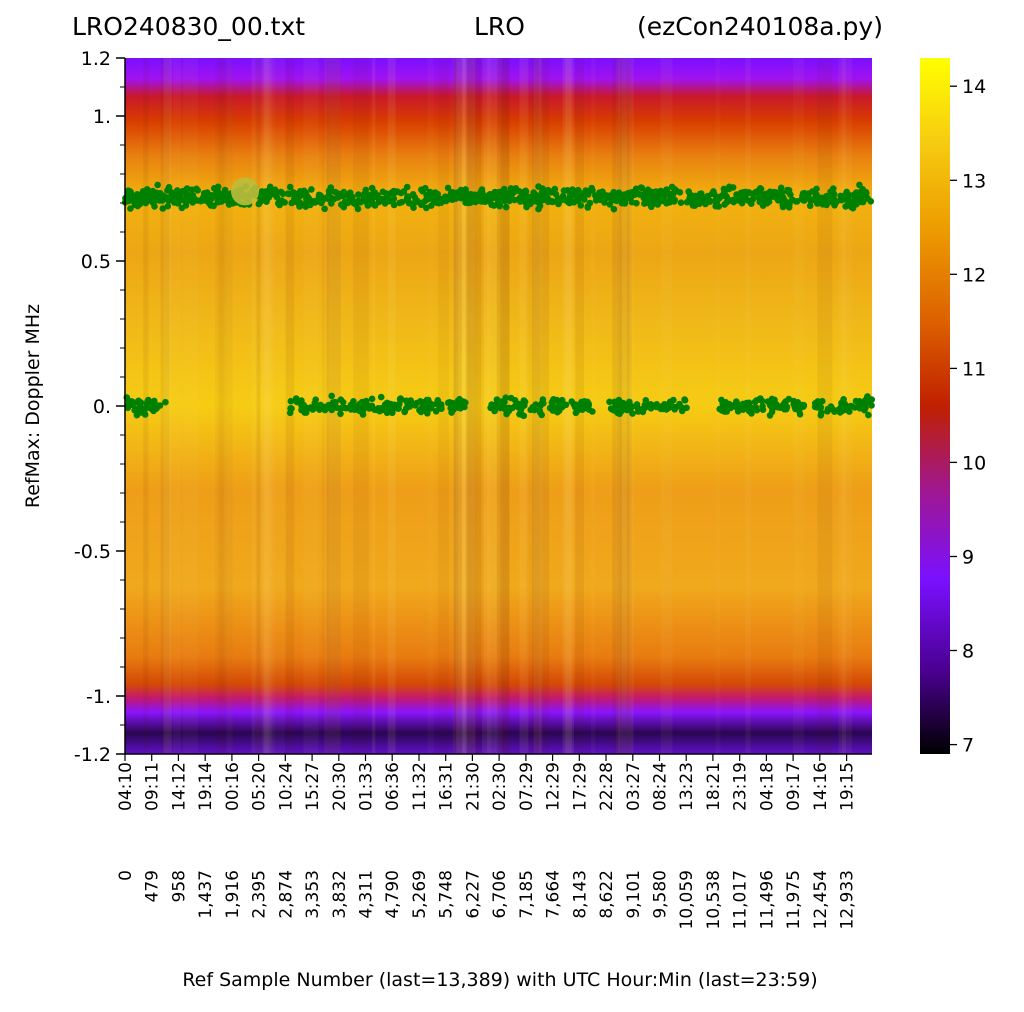 The image size is (1024, 1012). What do you see at coordinates (714, 786) in the screenshot?
I see `x-time-label: 18:21` at bounding box center [714, 786].